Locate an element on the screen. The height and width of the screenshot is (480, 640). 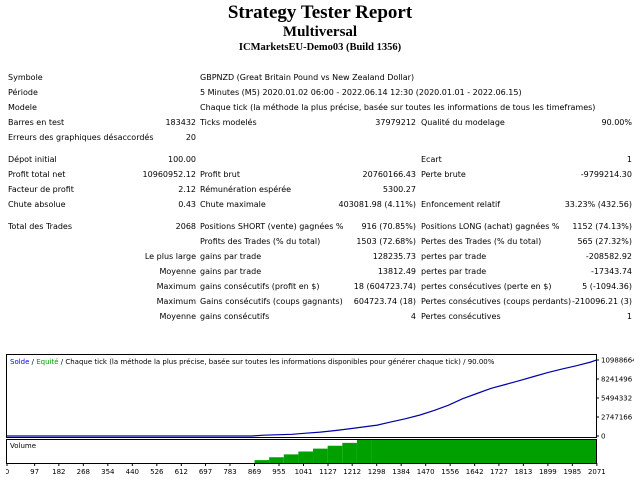
net-profit-label: Profit total net is located at coordinates (37, 174).